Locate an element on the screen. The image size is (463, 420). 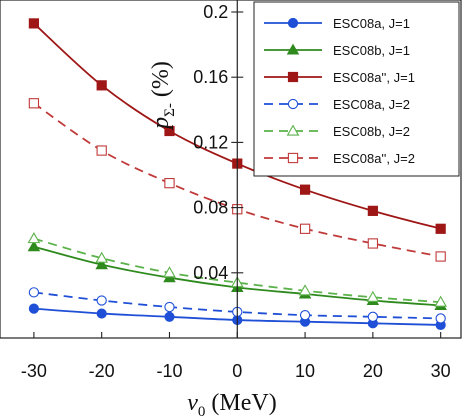
x-tick-label: 0 is located at coordinates (237, 371).